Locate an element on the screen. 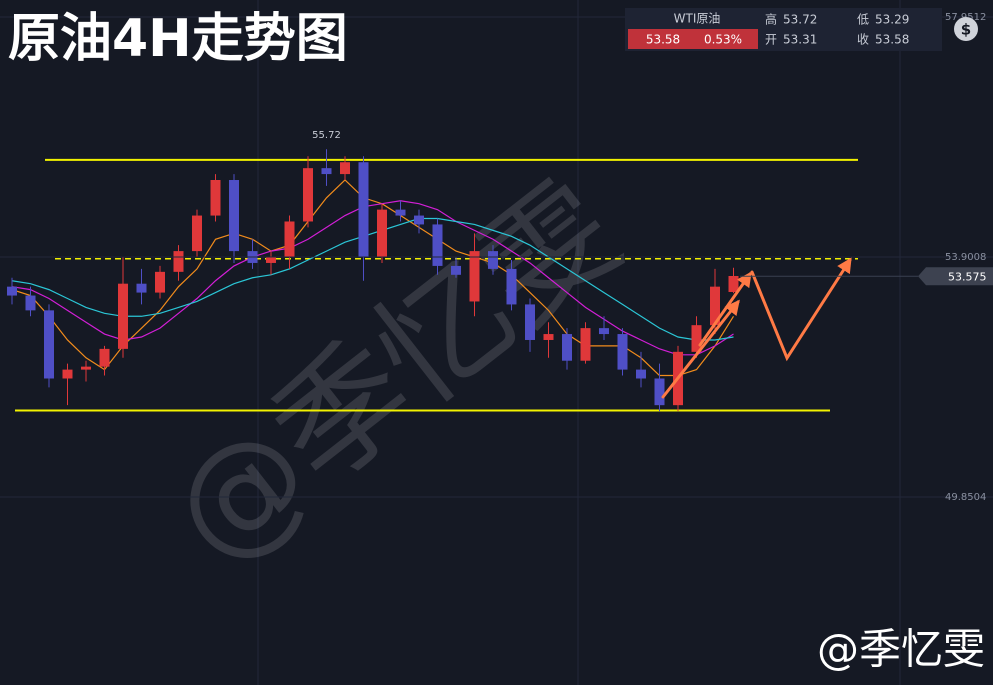 This screenshot has height=685, width=993. trend-arrows is located at coordinates (756, 328).